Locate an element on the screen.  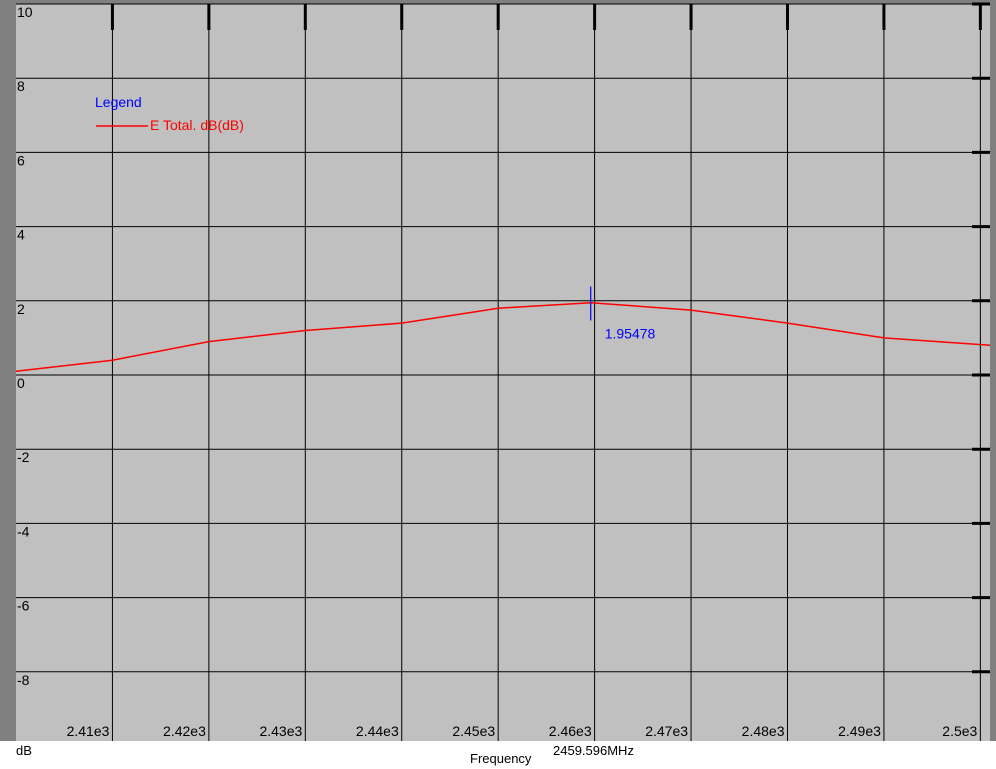
series-line-e-total-db is located at coordinates (503, 337).